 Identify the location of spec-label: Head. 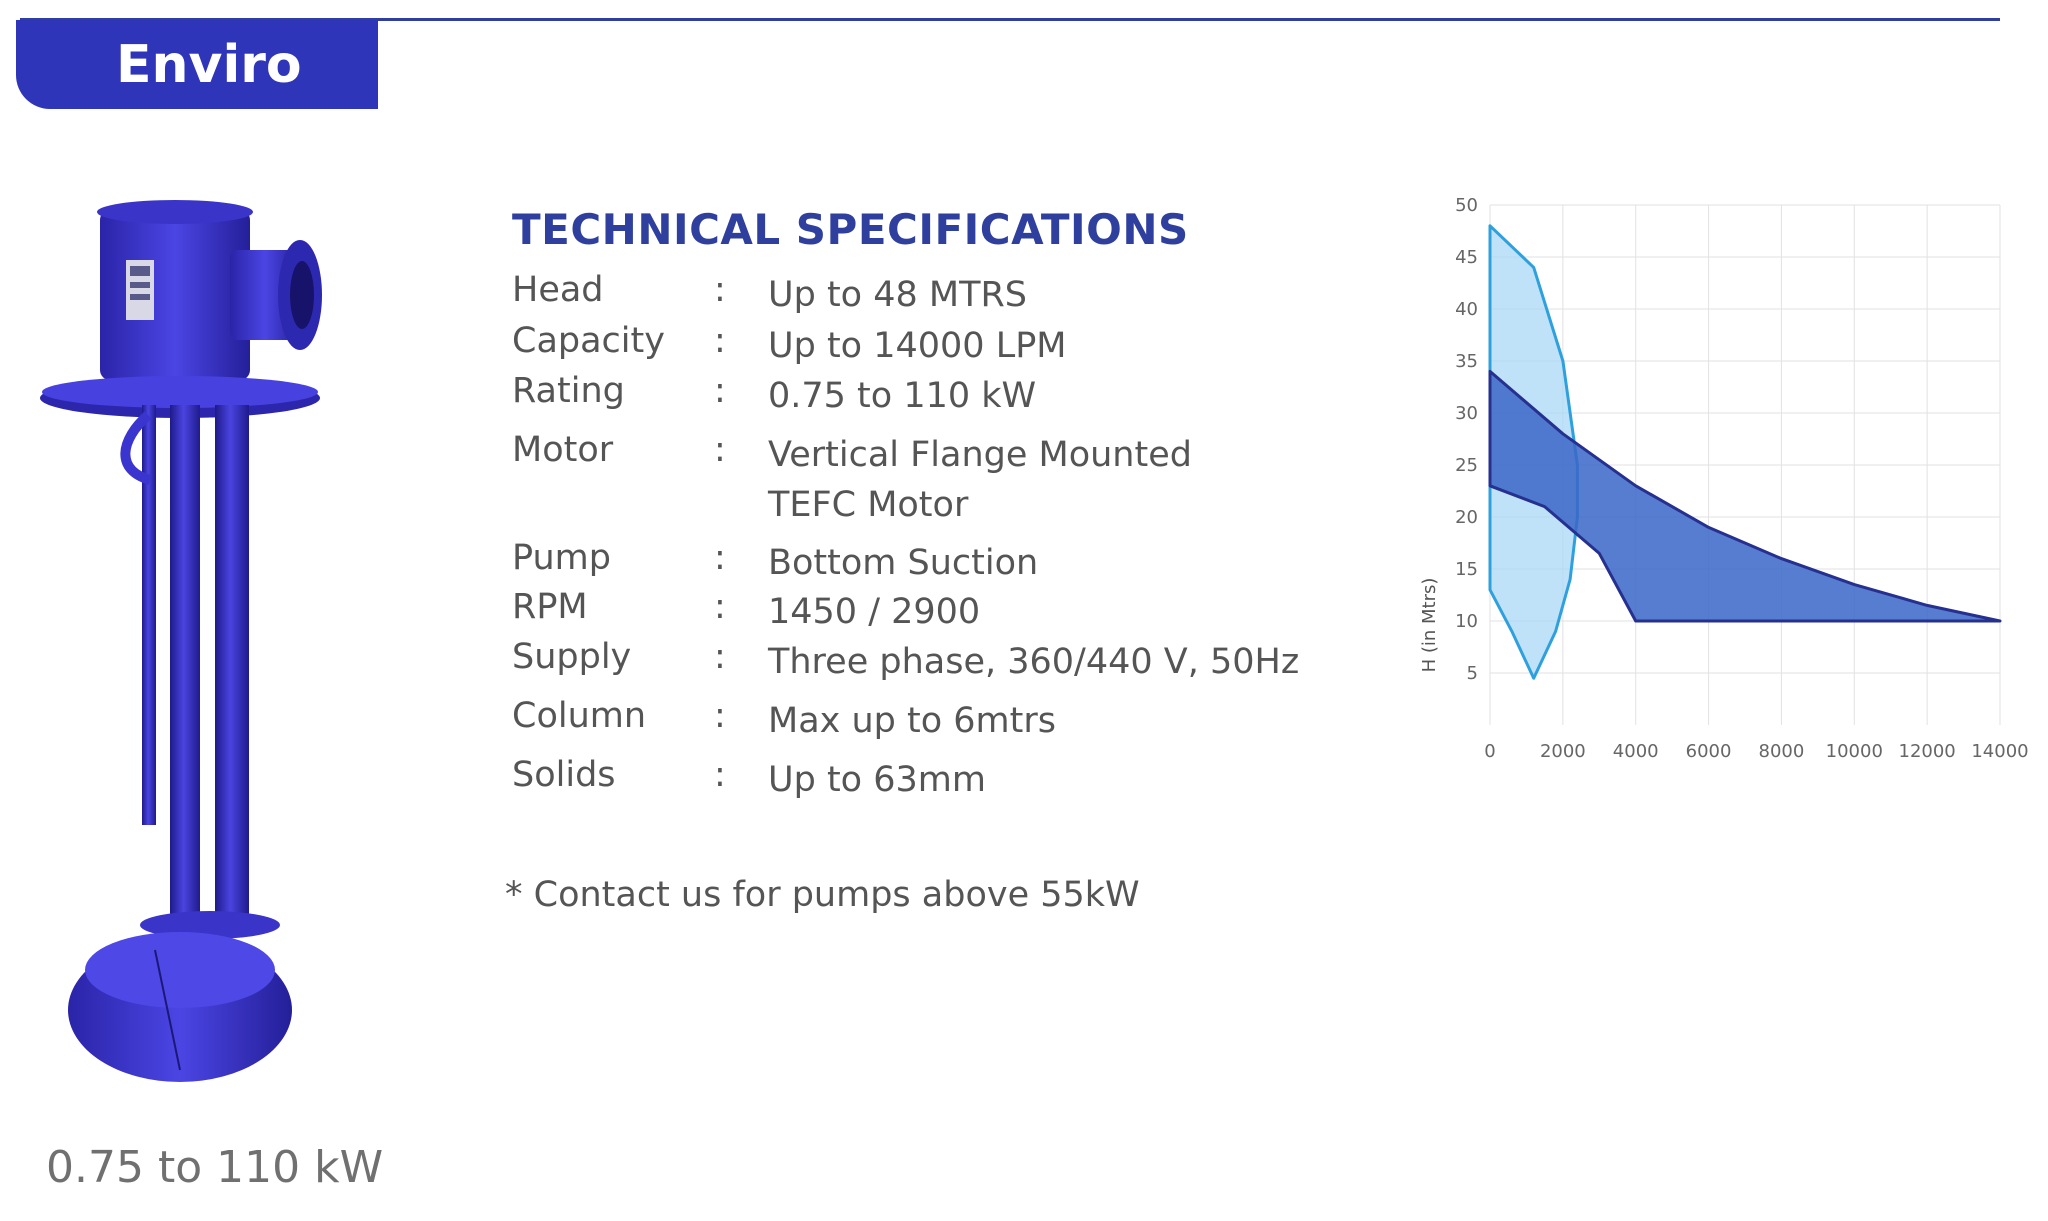
(558, 290).